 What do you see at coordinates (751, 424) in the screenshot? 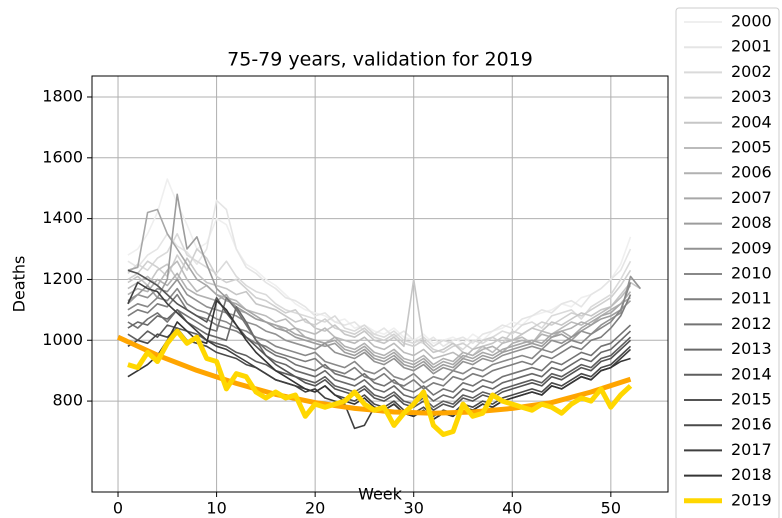
I see `legend-label: 2016` at bounding box center [751, 424].